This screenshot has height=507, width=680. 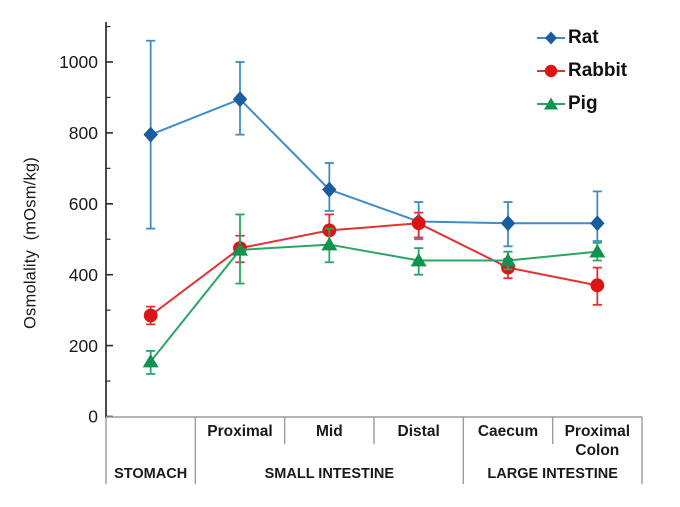 I want to click on y-tick-label: 0, so click(x=93, y=417).